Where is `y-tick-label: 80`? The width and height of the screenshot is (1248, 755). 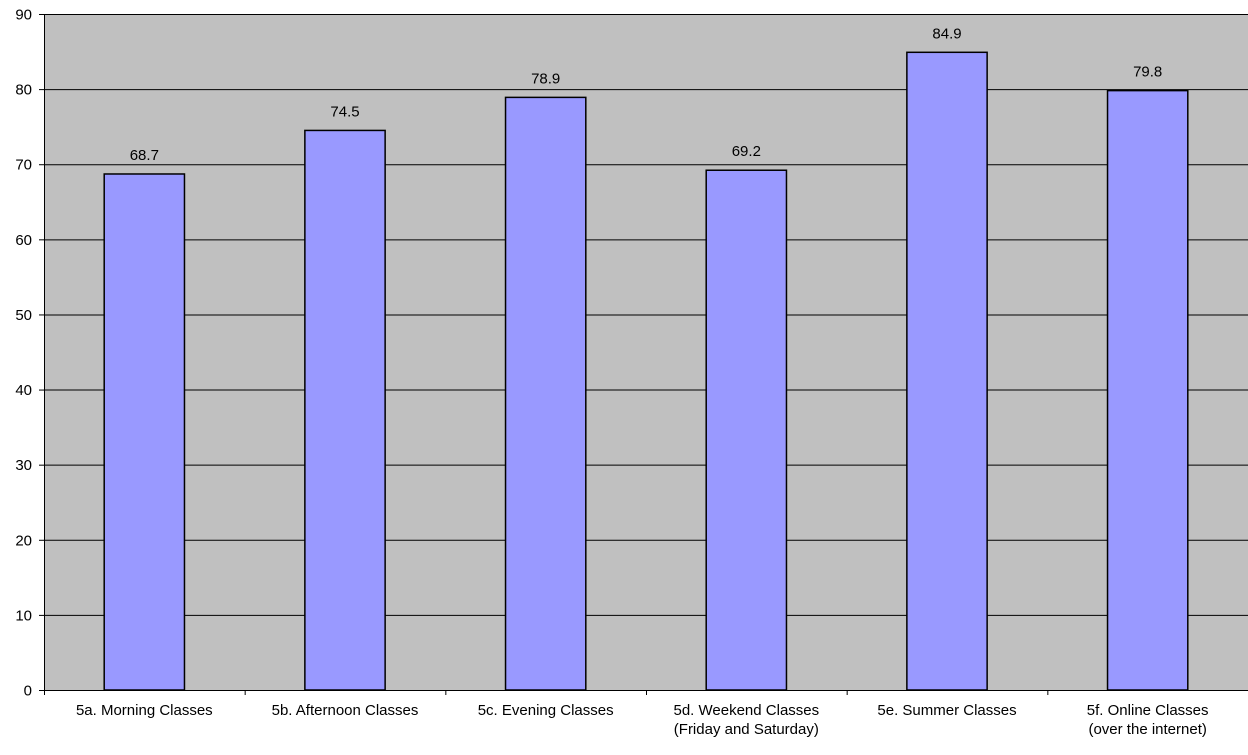
y-tick-label: 80 is located at coordinates (23, 90).